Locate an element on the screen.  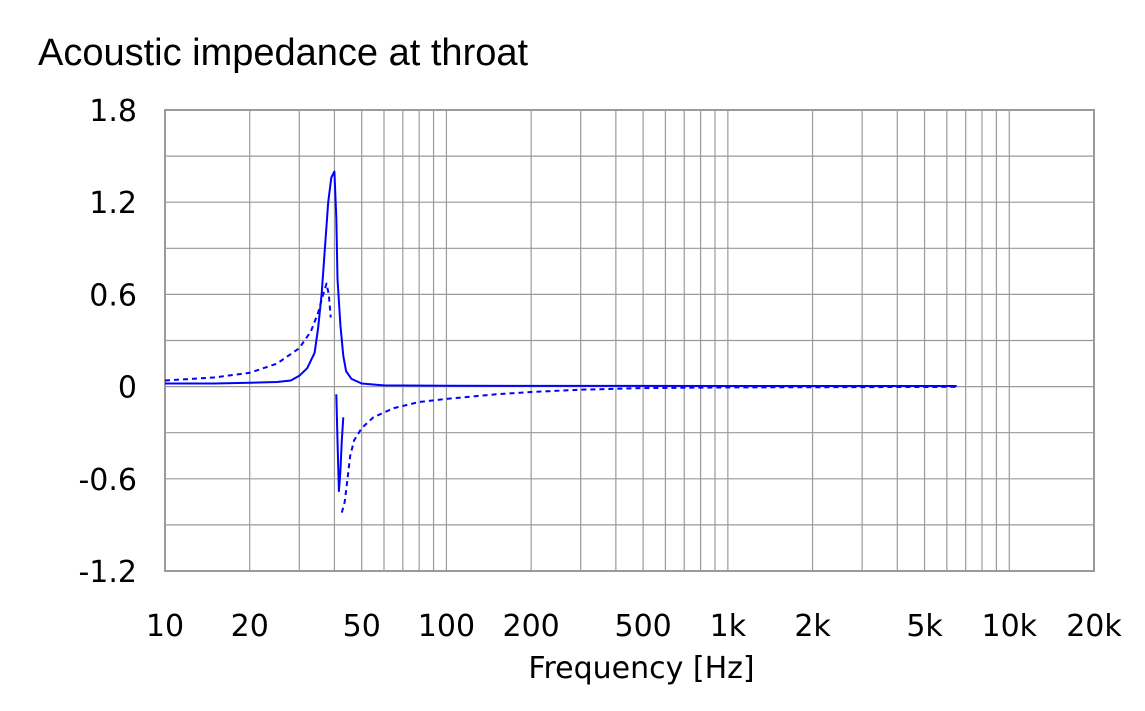
y-tick-label: 1.2 is located at coordinates (113, 203).